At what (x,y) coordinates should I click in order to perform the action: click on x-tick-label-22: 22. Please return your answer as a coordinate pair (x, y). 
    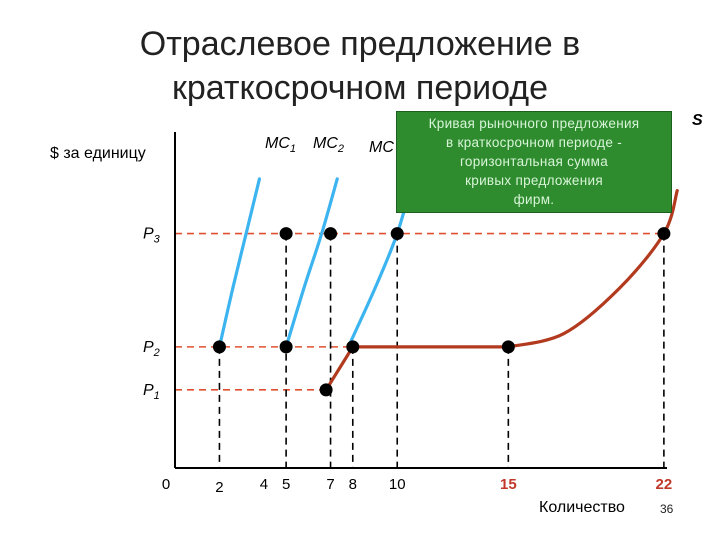
    Looking at the image, I should click on (664, 484).